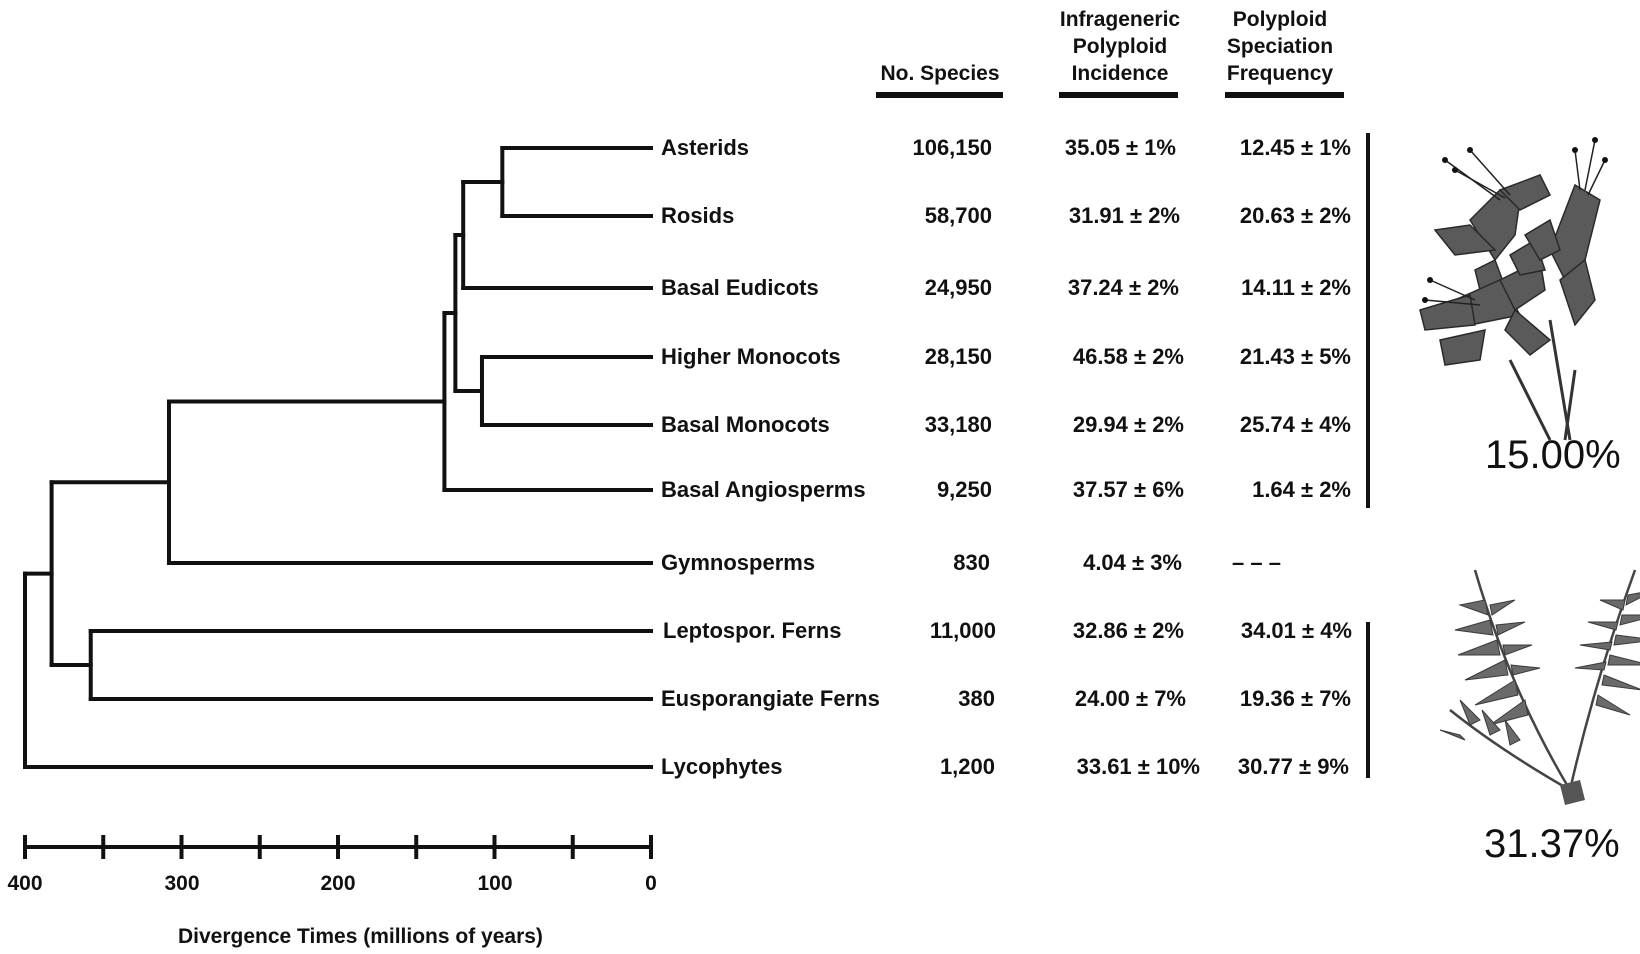  Describe the element at coordinates (971, 562) in the screenshot. I see `species-count-gymnosperms: 830` at that location.